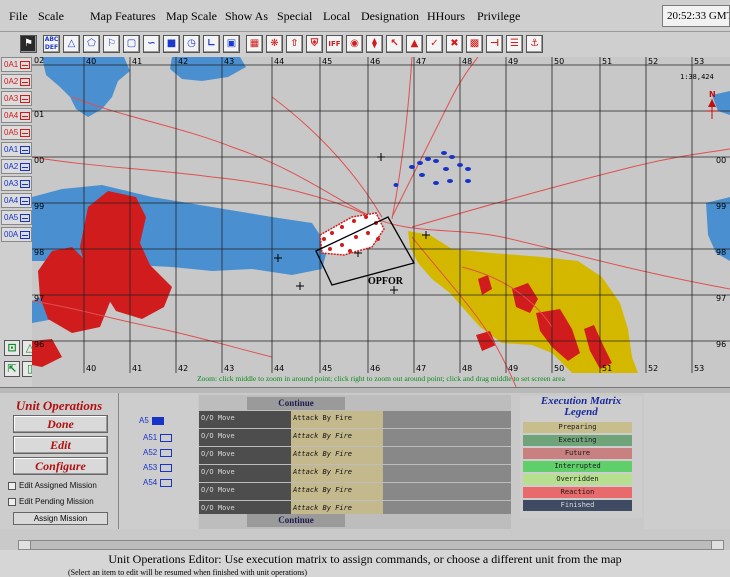 Image resolution: width=730 pixels, height=577 pixels. I want to click on scroll-right-arrow, so click(717, 545).